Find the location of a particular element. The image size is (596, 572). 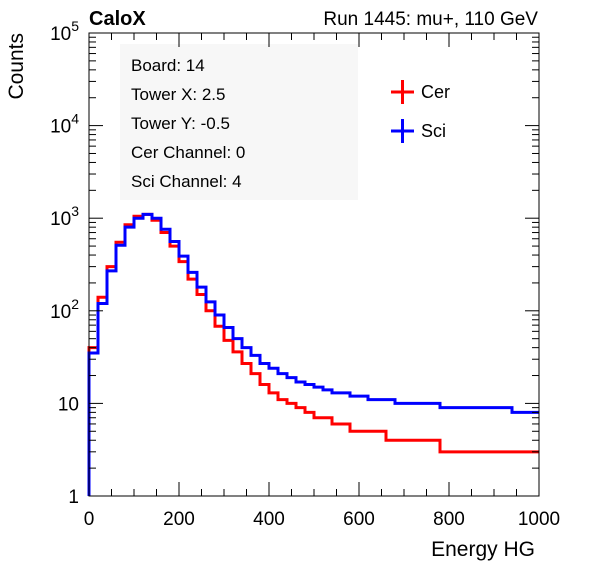

info-line: Tower Y: -0.5 is located at coordinates (180, 123).